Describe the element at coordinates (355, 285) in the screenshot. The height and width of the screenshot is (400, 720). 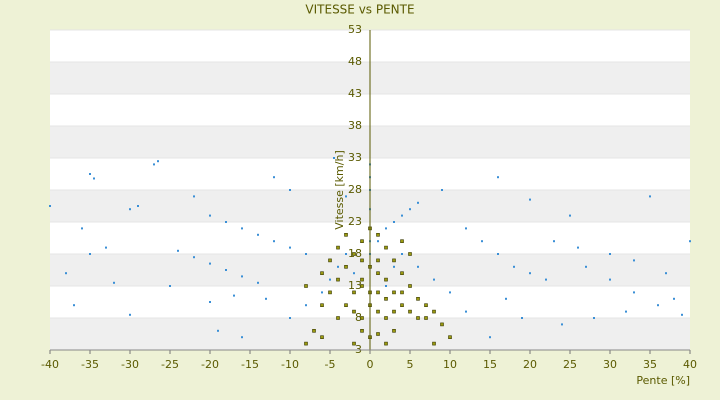
I see `y-tick-label: 13` at that location.